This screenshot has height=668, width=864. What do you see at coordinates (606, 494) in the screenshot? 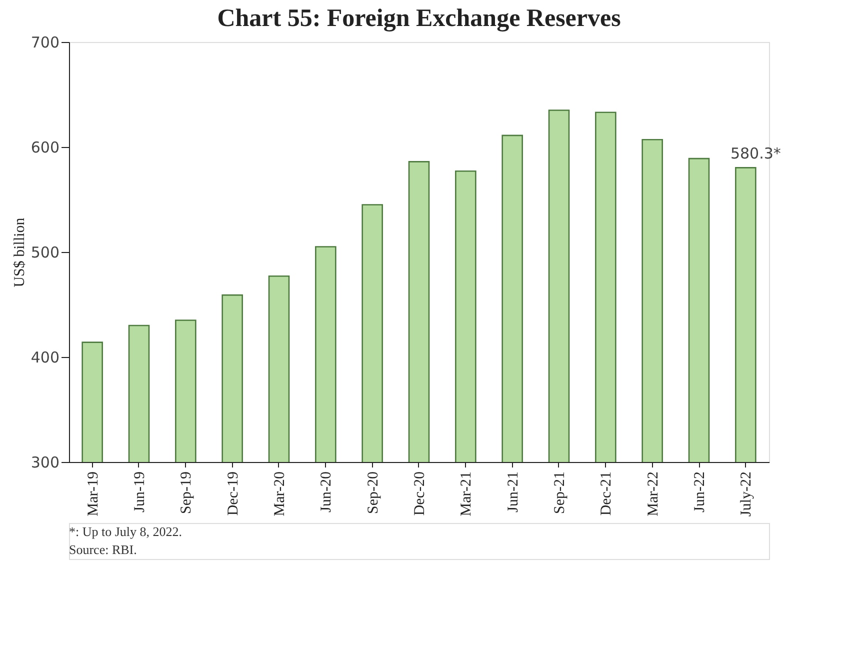
I see `x-tick-label: Dec-21` at bounding box center [606, 494].